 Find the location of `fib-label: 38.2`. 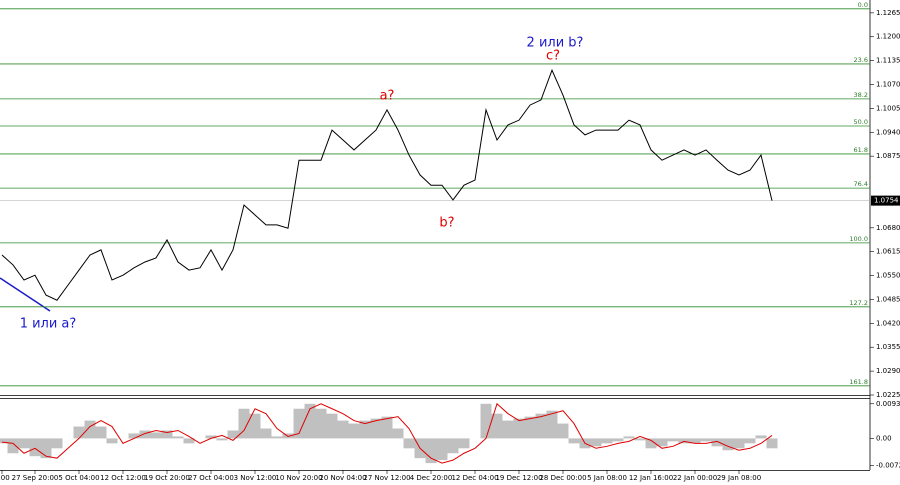

fib-label: 38.2 is located at coordinates (861, 95).